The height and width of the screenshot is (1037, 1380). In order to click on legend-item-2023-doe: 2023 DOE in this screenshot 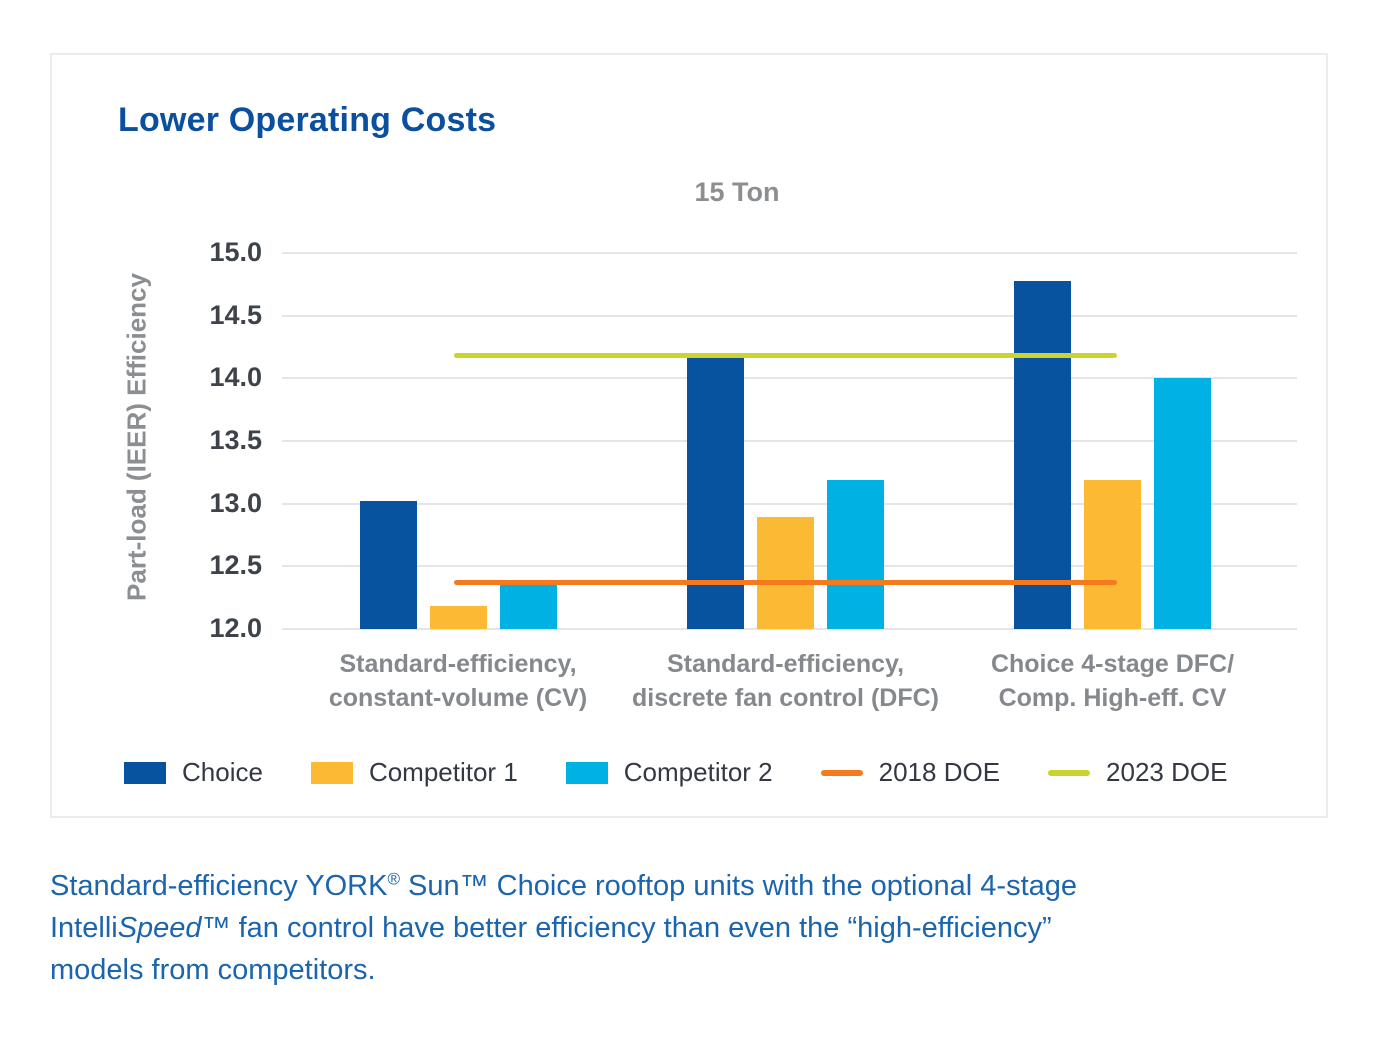, I will do `click(1137, 772)`.